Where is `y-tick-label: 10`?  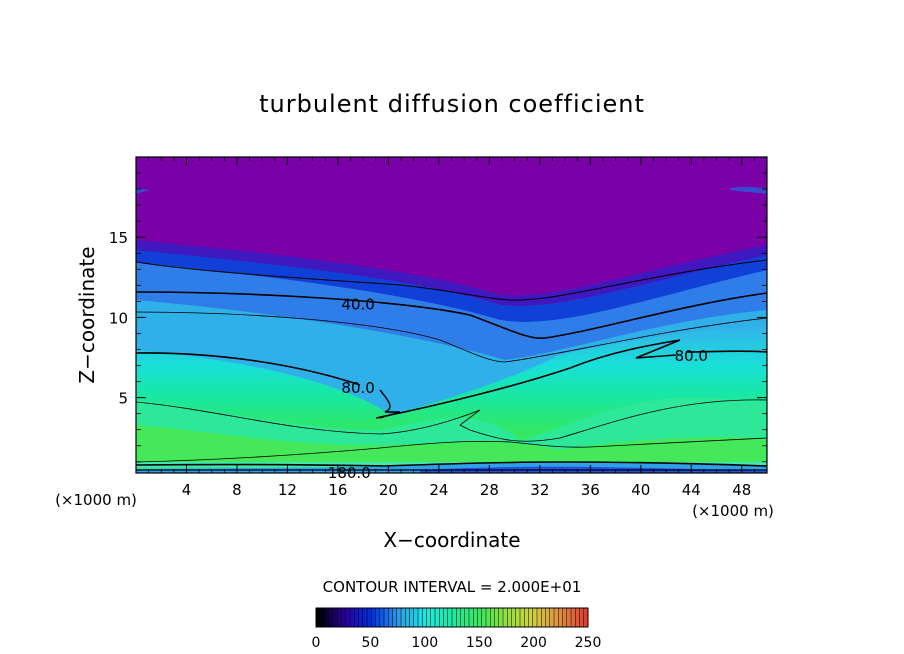 y-tick-label: 10 is located at coordinates (118, 318).